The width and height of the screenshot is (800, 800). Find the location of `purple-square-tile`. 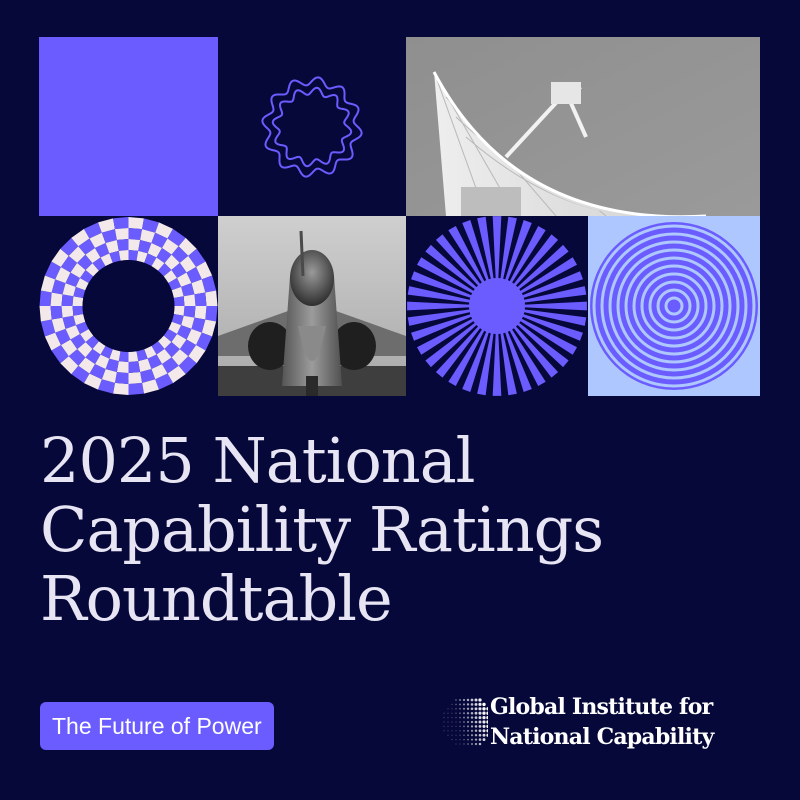

purple-square-tile is located at coordinates (128, 126).